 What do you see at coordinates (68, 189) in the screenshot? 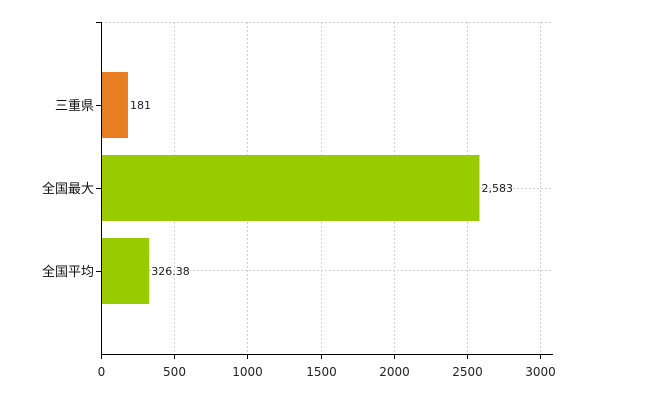
I see `category-label: 全国最大` at bounding box center [68, 189].